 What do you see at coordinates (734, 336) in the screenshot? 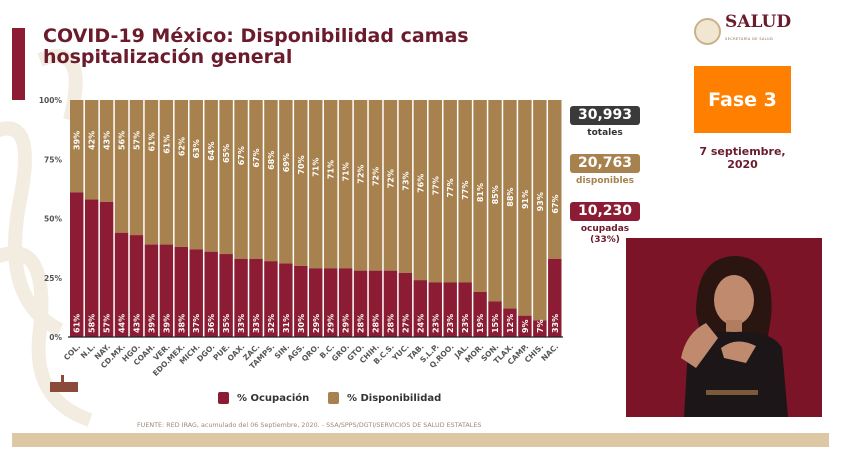
I see `interpreter-figure-icon` at bounding box center [734, 336].